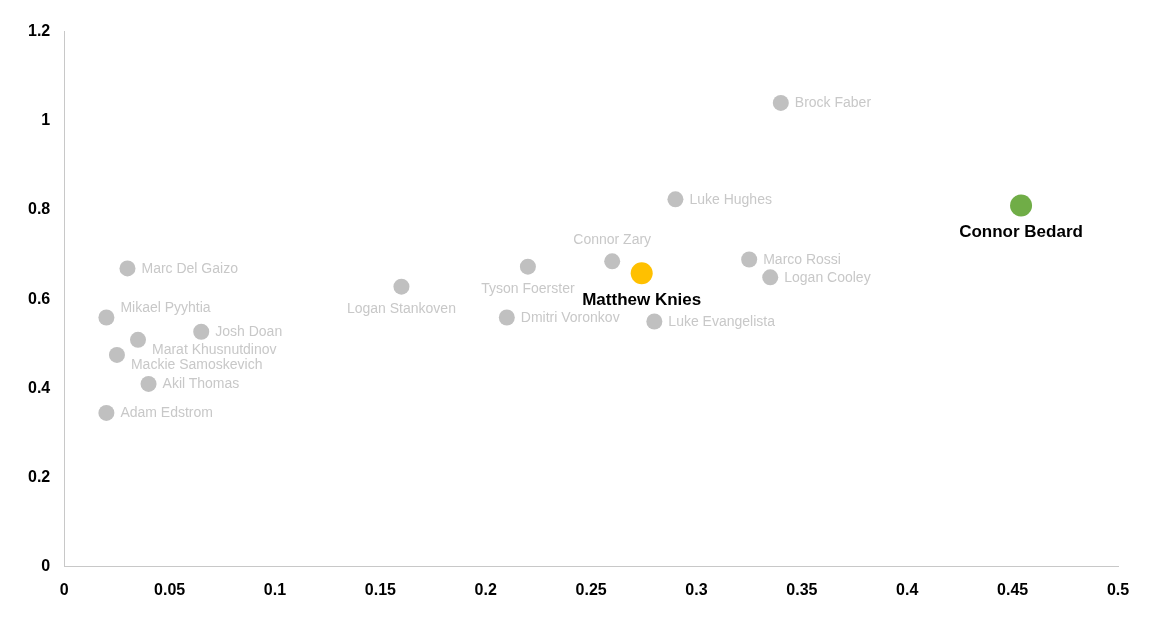 Image resolution: width=1156 pixels, height=626 pixels. What do you see at coordinates (46, 566) in the screenshot?
I see `y-tick-label: 0` at bounding box center [46, 566].